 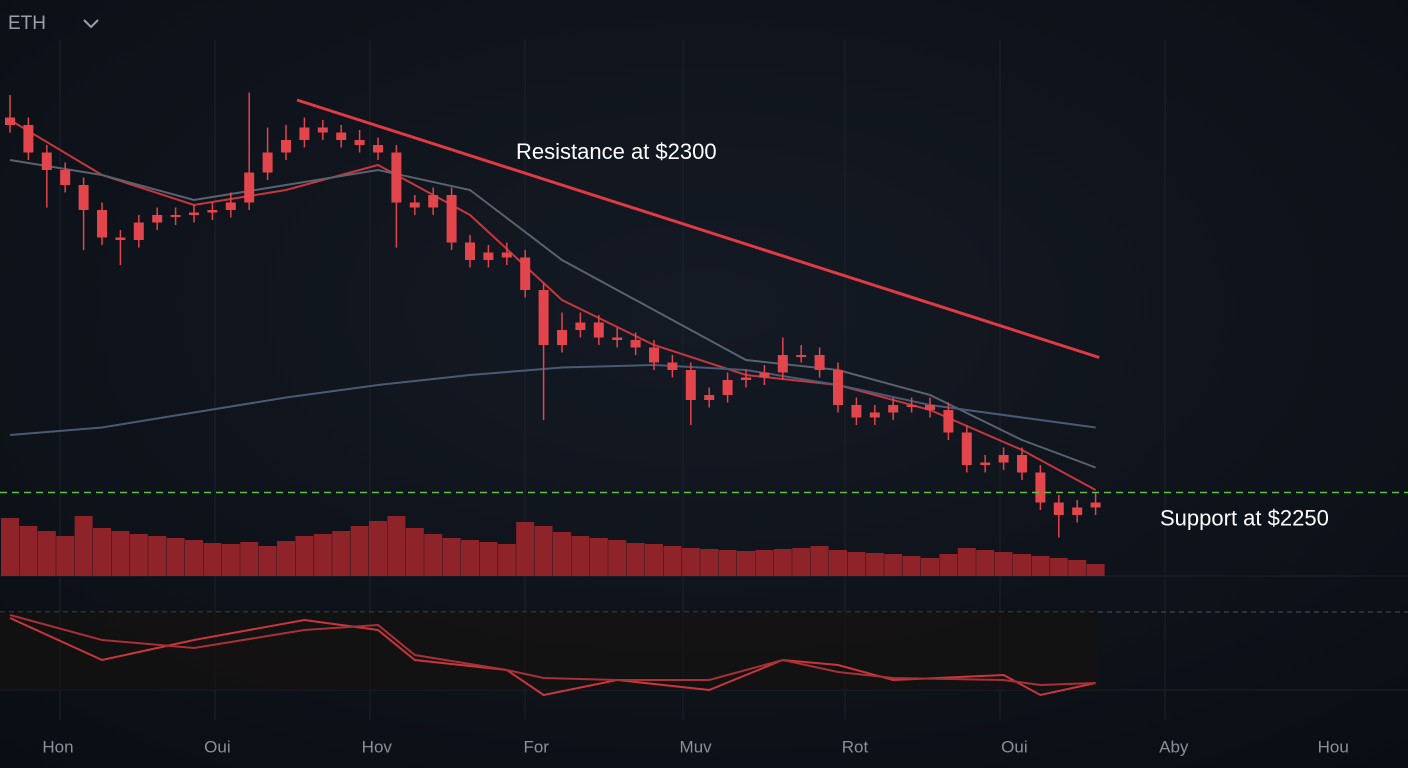 I want to click on x-axis-label: Aby, so click(x=1174, y=746).